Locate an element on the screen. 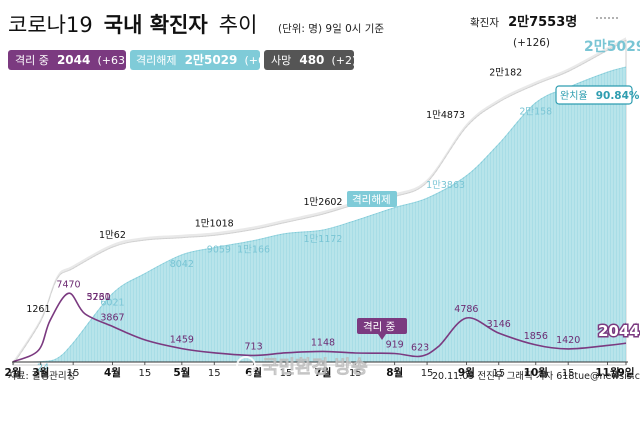 The height and width of the screenshot is (429, 640). released-tag-label: 격리해제 is located at coordinates (371, 199).